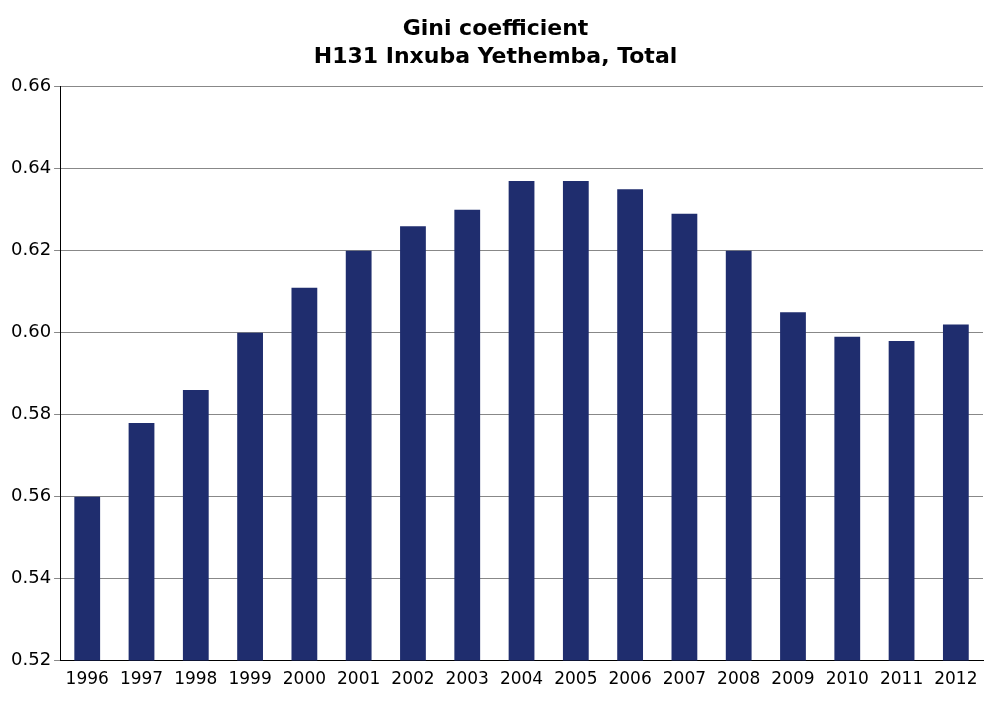 This screenshot has height=705, width=1003. Describe the element at coordinates (495, 27) in the screenshot. I see `chart-title: Gini coefficient` at that location.